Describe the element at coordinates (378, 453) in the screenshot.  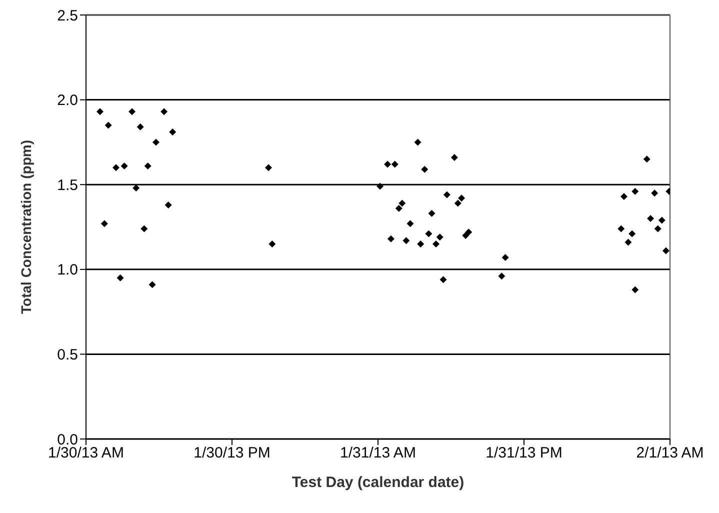
I see `x-tick-label: 1/31/13 AM` at that location.